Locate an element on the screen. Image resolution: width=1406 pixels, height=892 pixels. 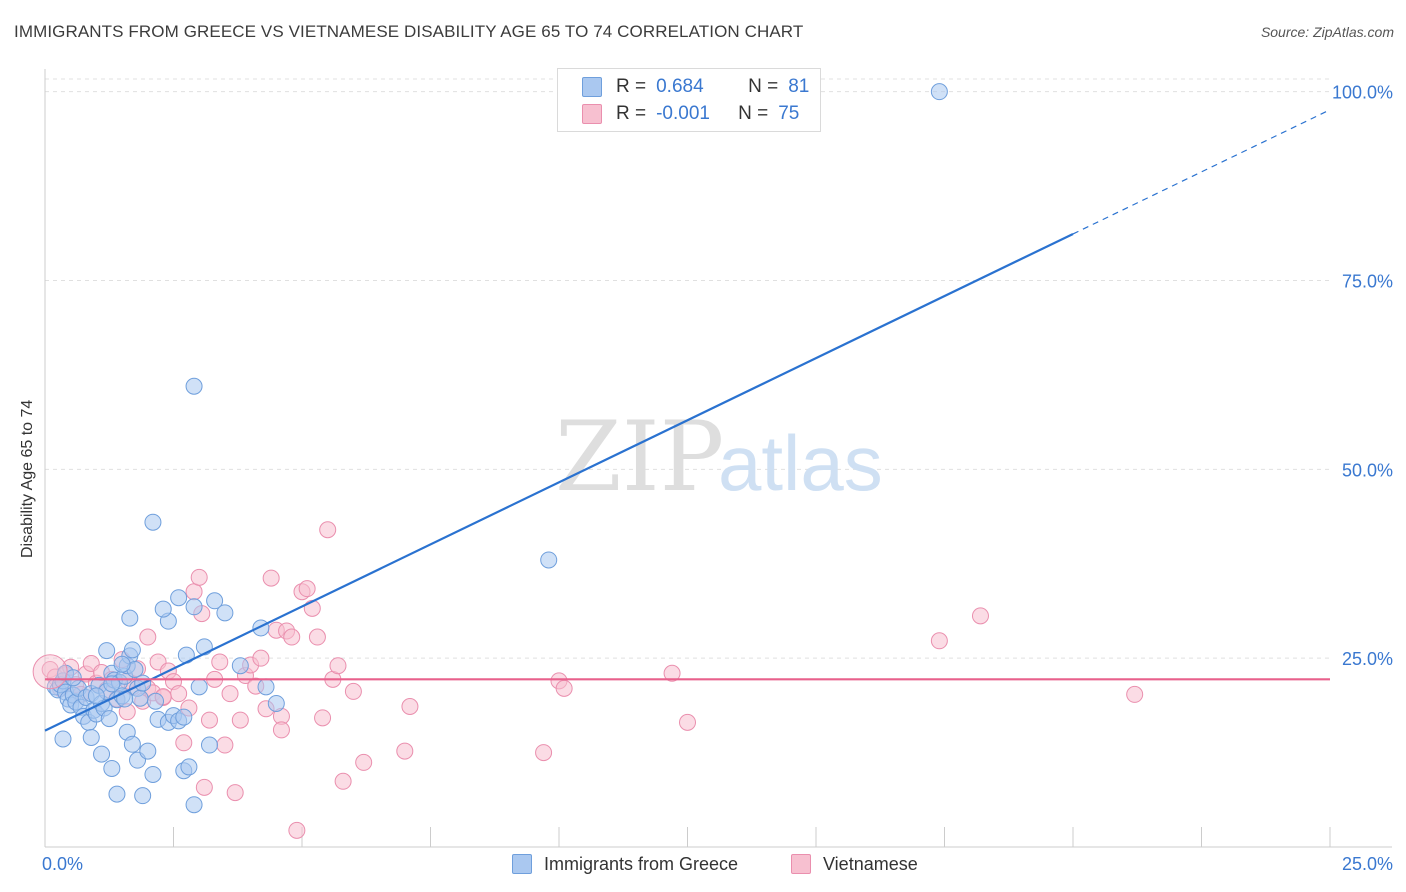
legend-item-greece: Immigrants from Greece is located at coordinates (625, 864).